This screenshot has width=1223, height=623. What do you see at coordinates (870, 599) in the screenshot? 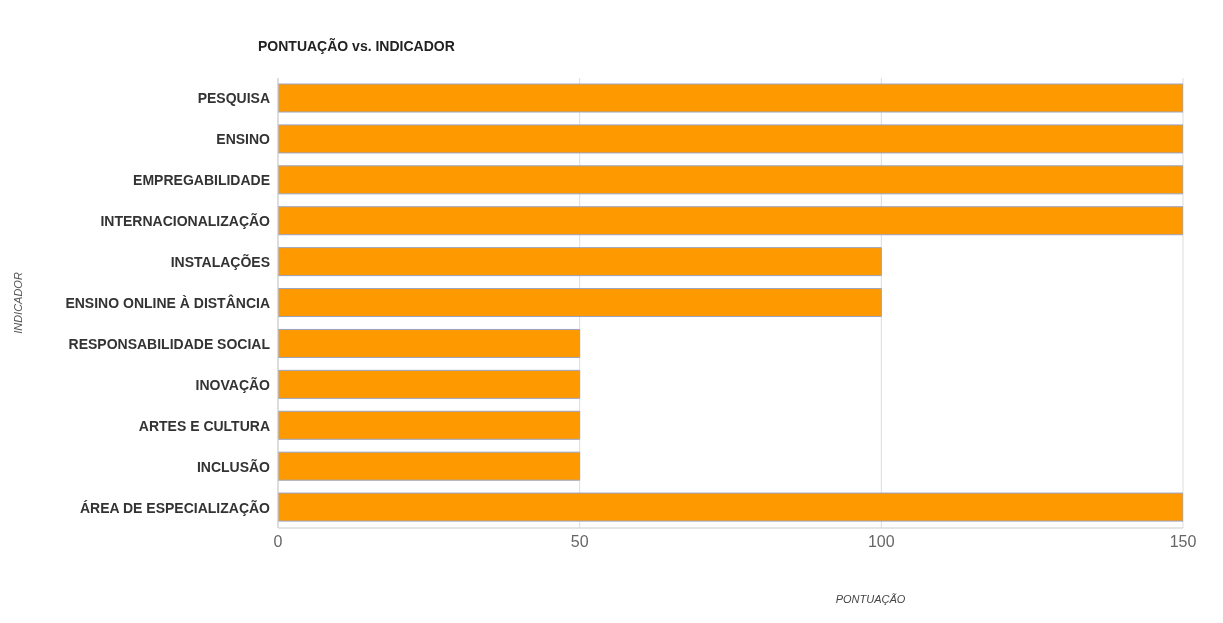
I see `x-axis-title: PONTUAÇÃO` at bounding box center [870, 599].